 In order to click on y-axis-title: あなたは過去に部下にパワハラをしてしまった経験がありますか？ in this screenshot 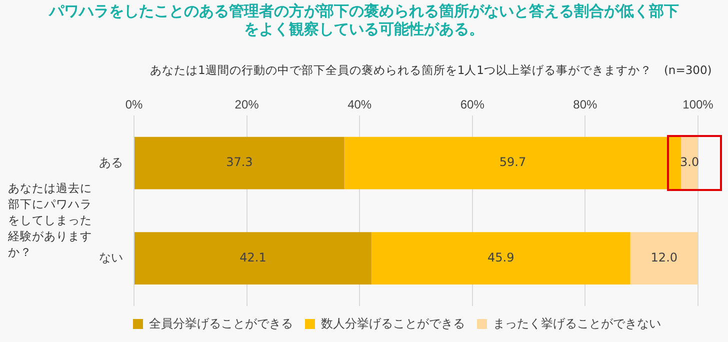, I will do `click(50, 220)`.